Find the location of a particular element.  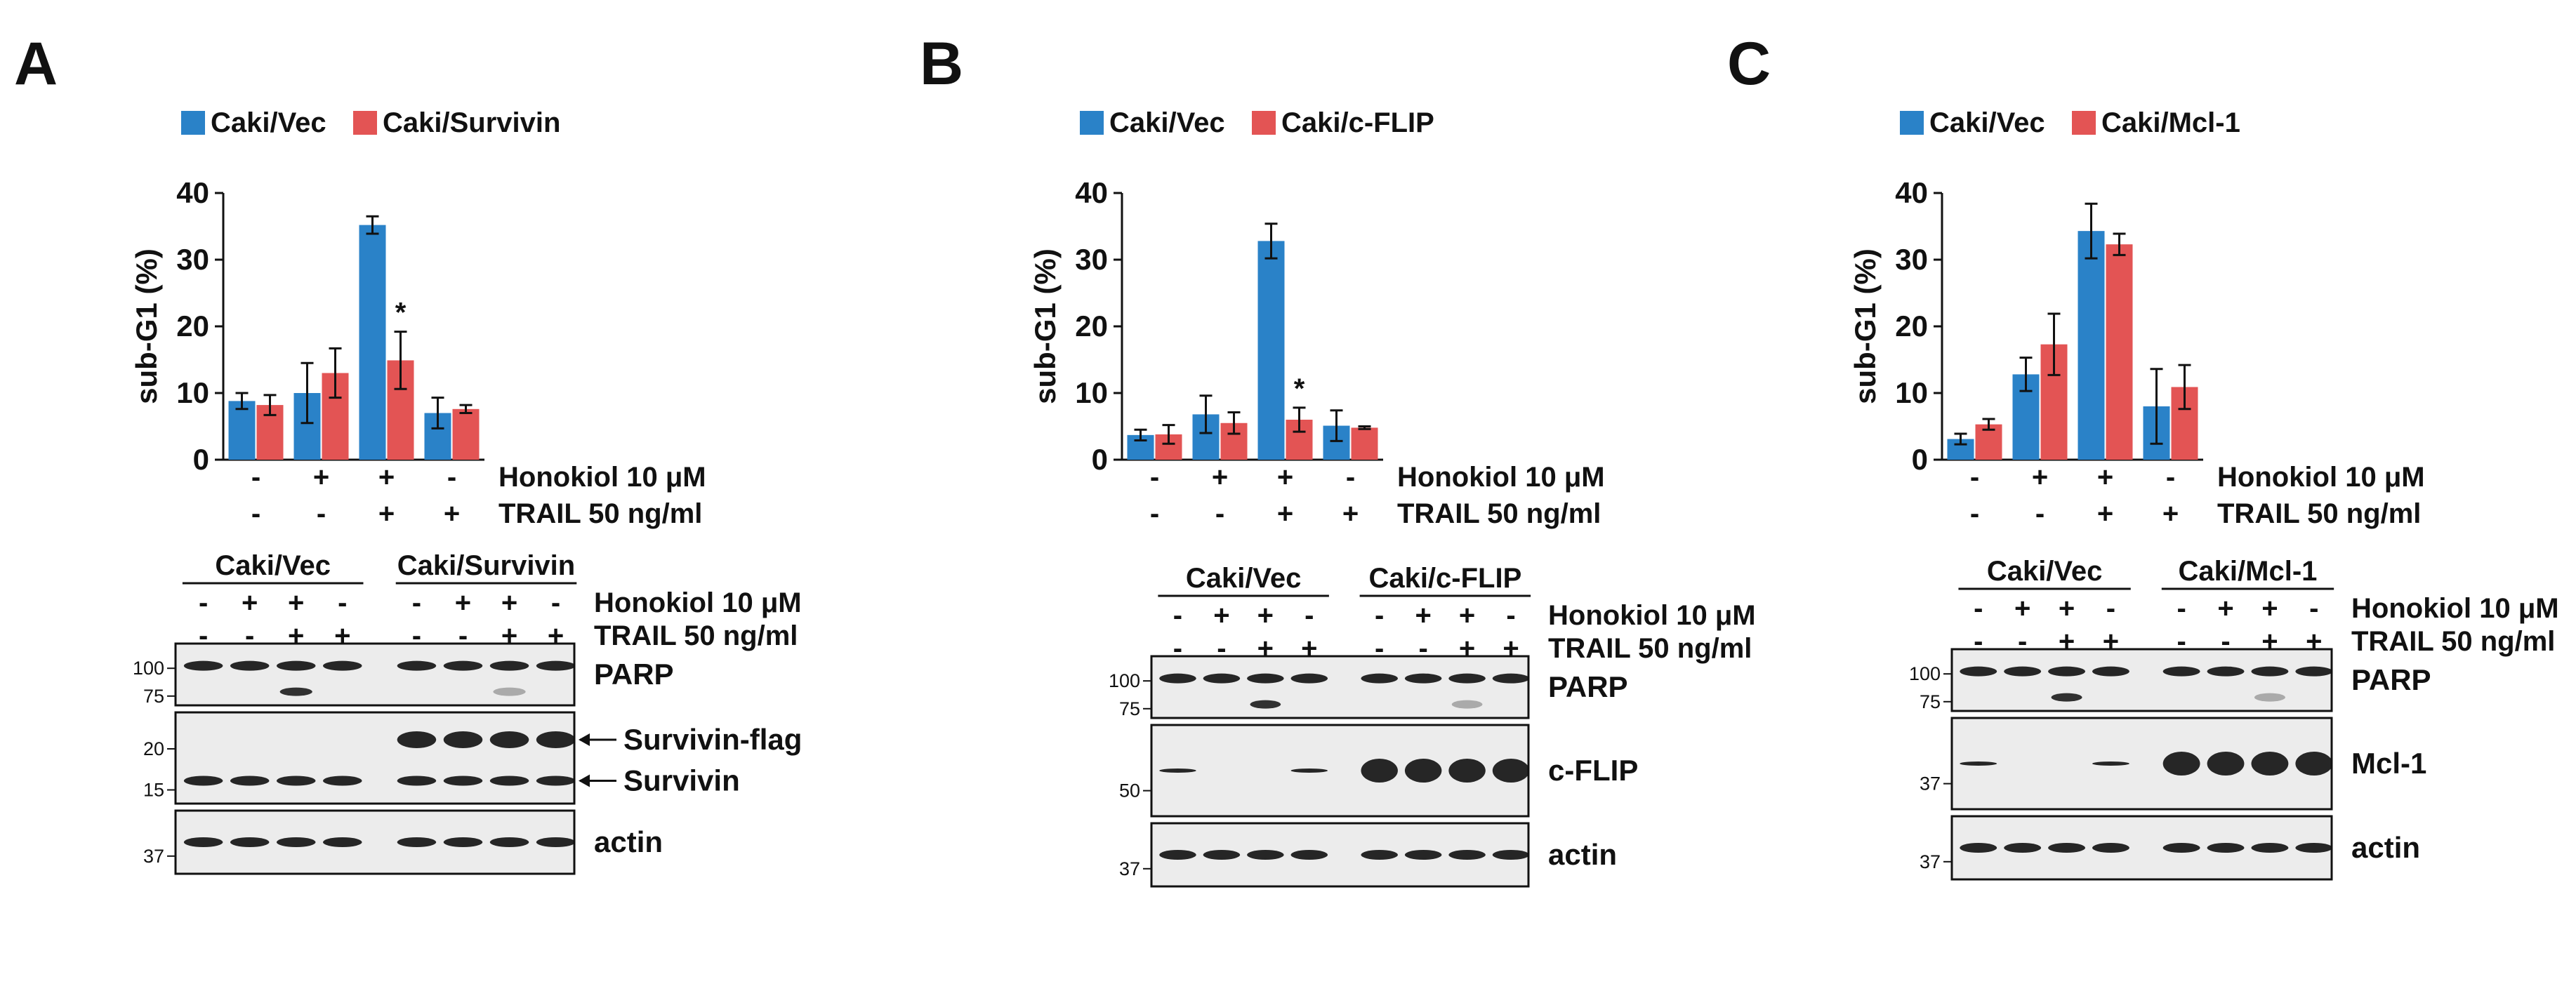

mw-label: 50 is located at coordinates (1129, 790).